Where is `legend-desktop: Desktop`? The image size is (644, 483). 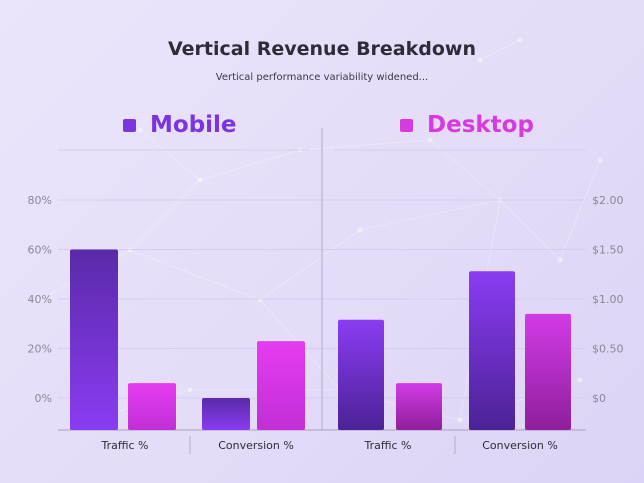
legend-desktop: Desktop is located at coordinates (467, 125).